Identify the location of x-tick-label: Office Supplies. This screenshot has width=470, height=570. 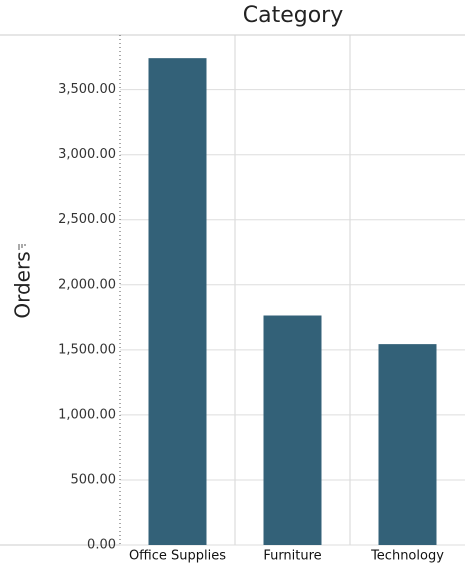
(177, 556).